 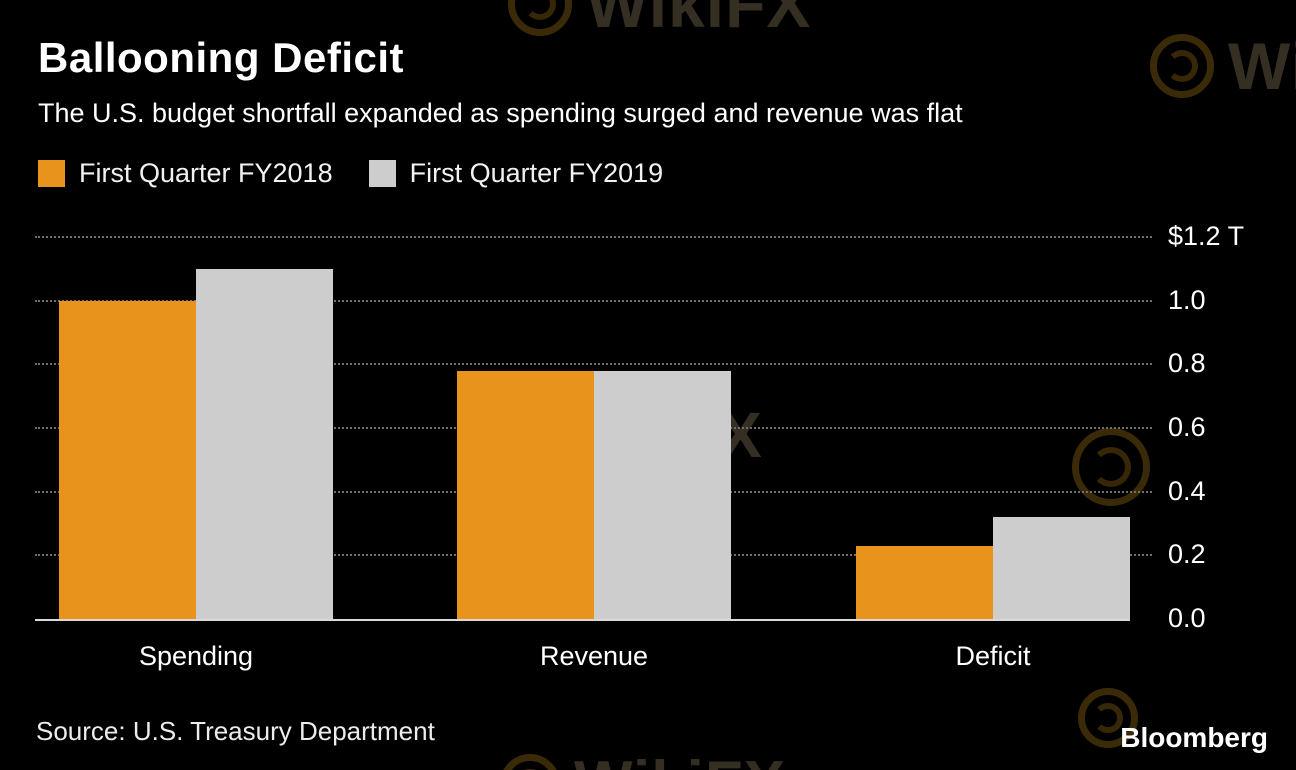 I want to click on source-credit: Source: U.S. Treasury Department, so click(x=235, y=731).